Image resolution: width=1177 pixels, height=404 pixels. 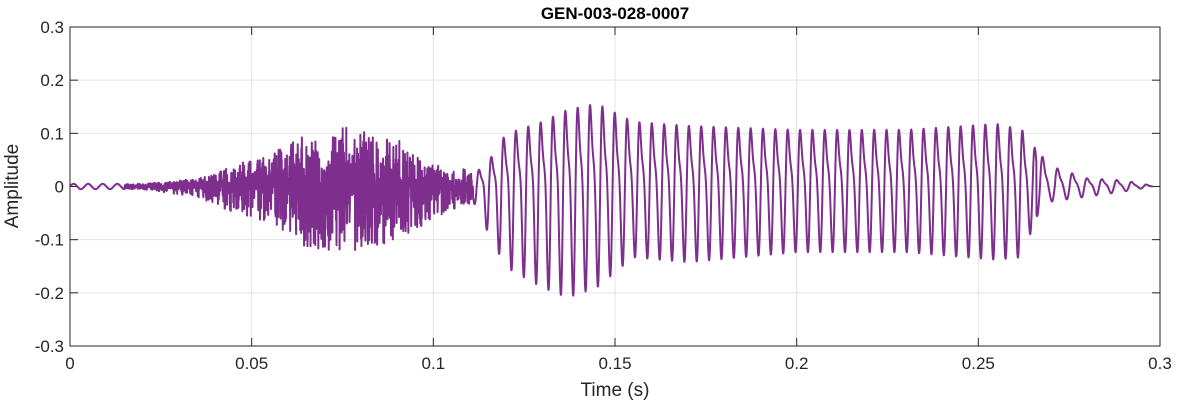 What do you see at coordinates (615, 13) in the screenshot?
I see `chart-title: GEN-003-028-0007` at bounding box center [615, 13].